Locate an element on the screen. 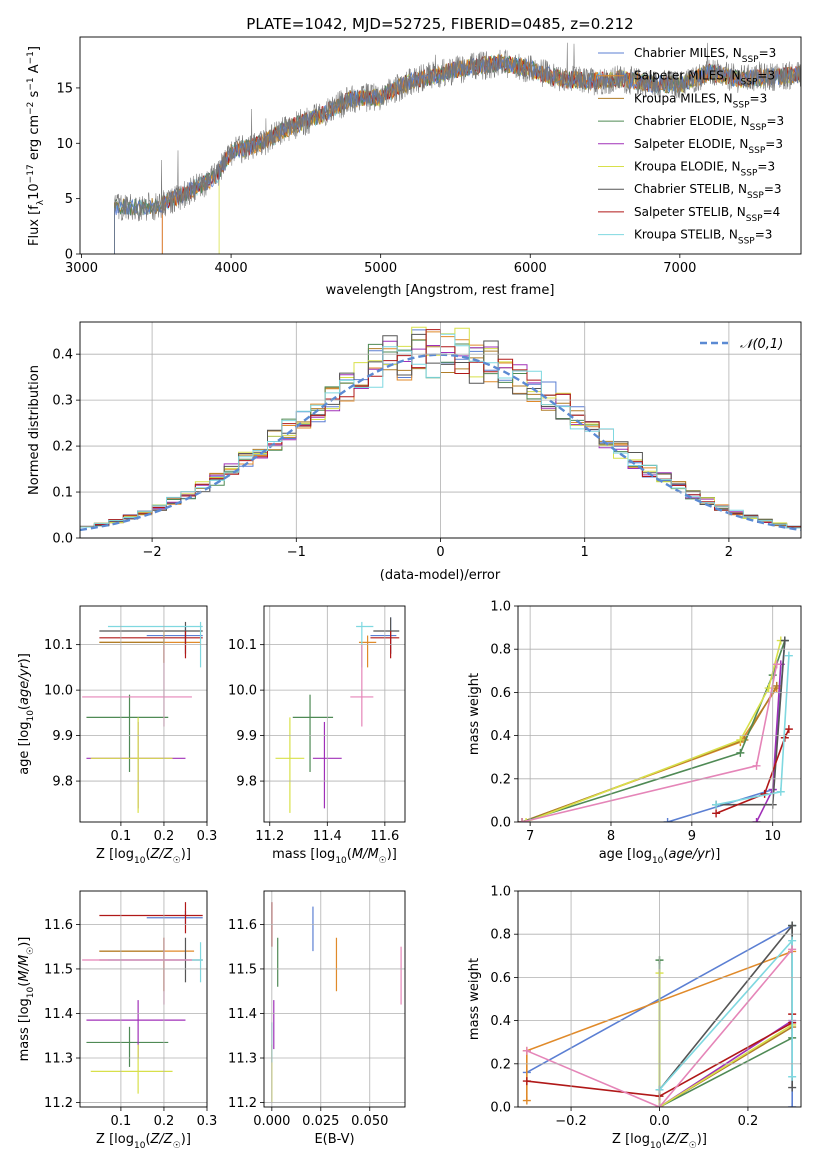 The width and height of the screenshot is (819, 1170). x-axis-label: wavelength [Angstrom, rest frame] is located at coordinates (440, 290).